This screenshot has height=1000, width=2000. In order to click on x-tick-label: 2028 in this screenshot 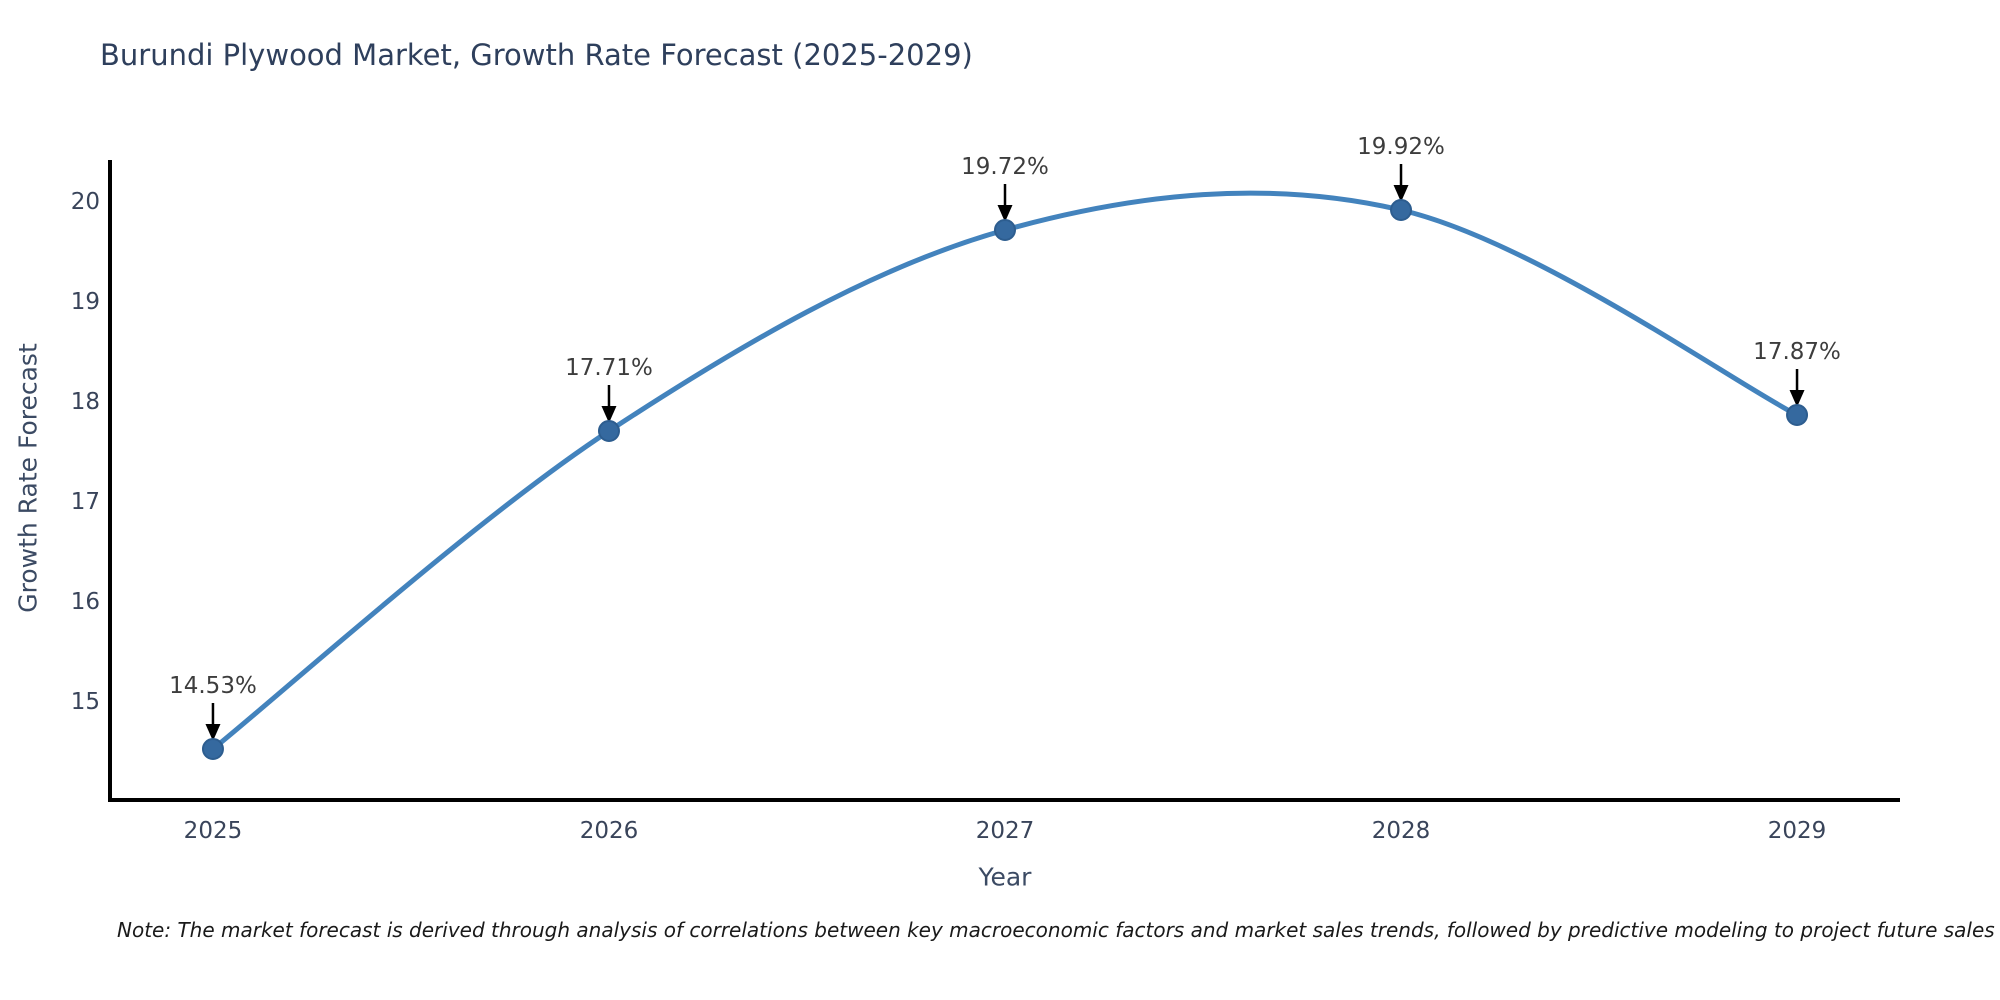, I will do `click(1401, 831)`.